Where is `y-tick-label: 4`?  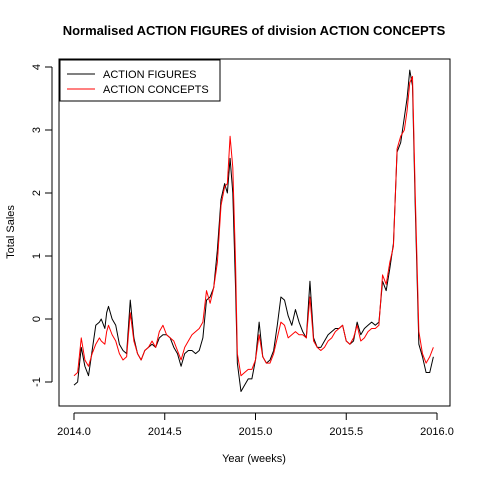 y-tick-label: 4 is located at coordinates (37, 67).